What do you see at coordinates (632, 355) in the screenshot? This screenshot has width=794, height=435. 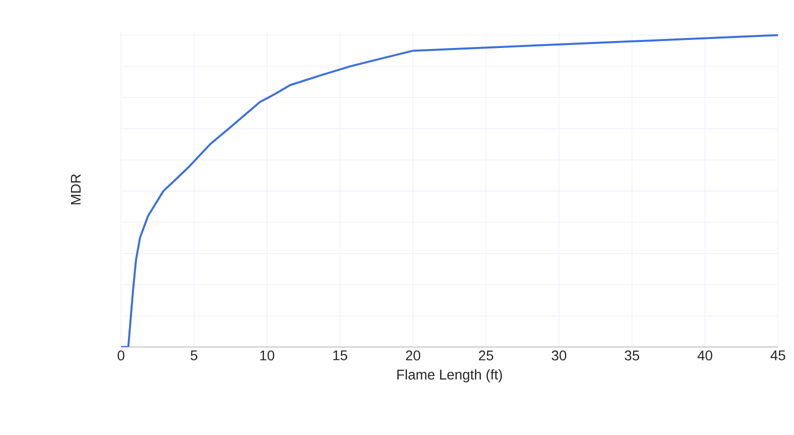 I see `x-tick-label: 35` at bounding box center [632, 355].